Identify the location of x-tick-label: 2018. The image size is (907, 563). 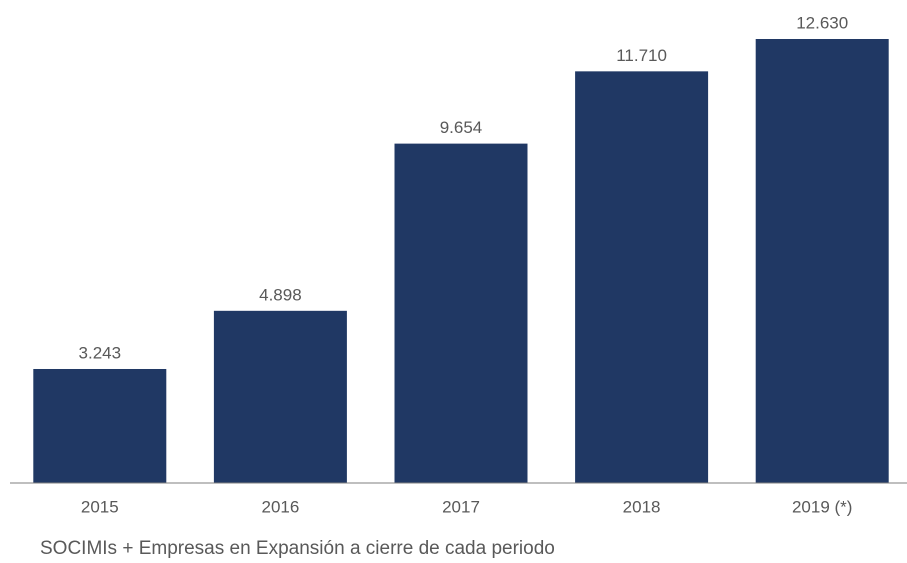
(642, 506).